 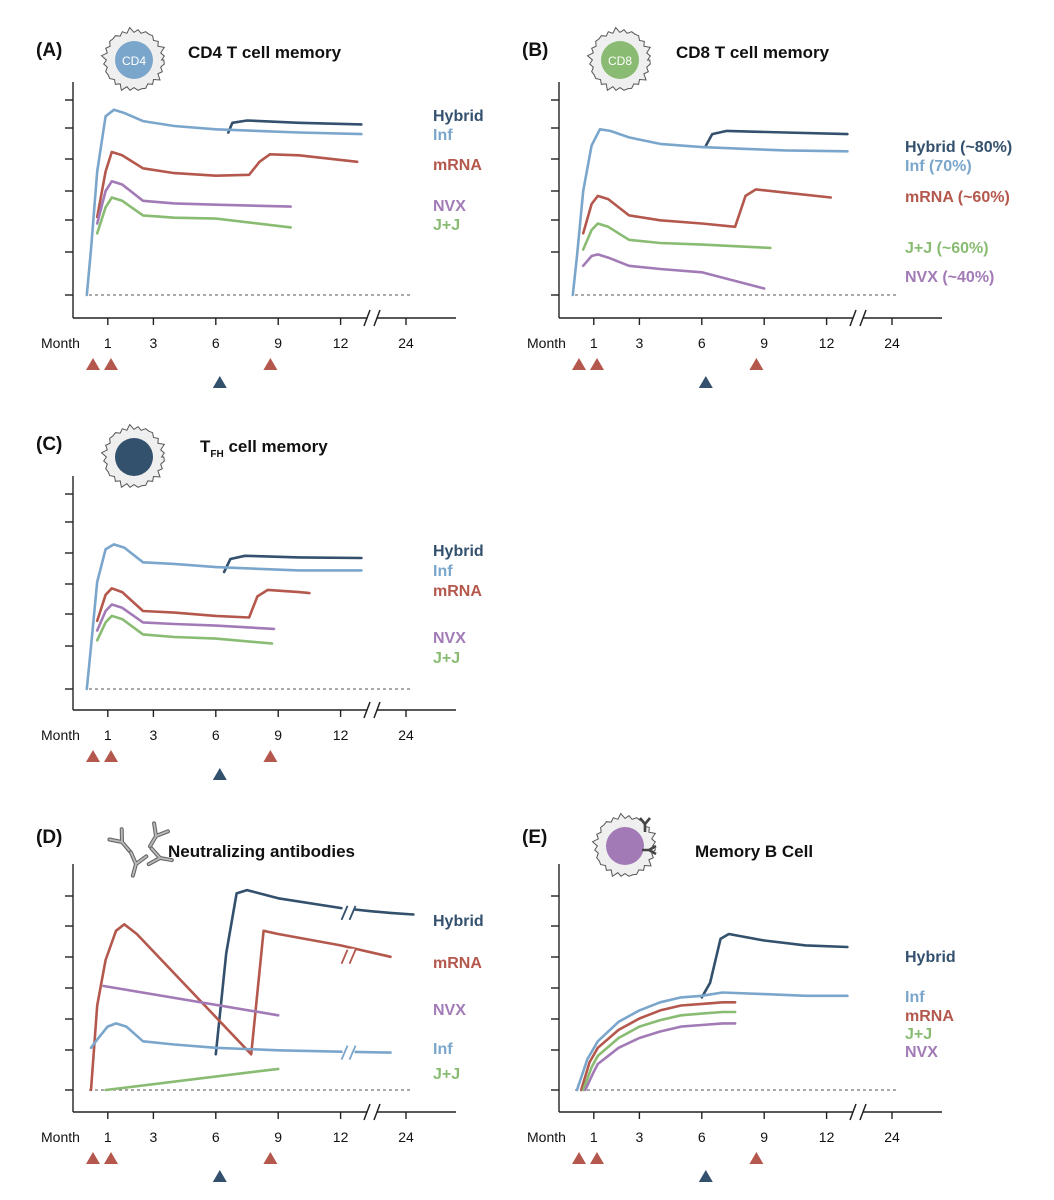 I want to click on title-main: CD8 T cell memory, so click(x=753, y=52).